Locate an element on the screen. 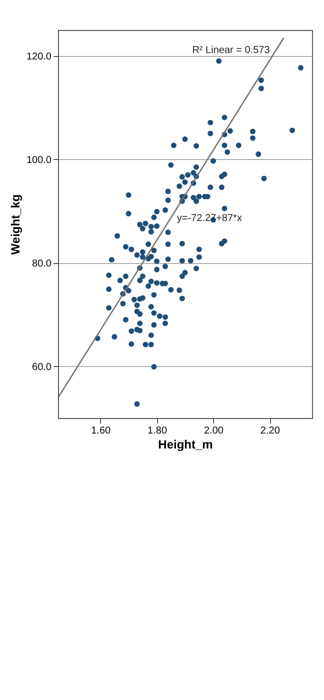  x-axis-title: Height_m is located at coordinates (185, 445).